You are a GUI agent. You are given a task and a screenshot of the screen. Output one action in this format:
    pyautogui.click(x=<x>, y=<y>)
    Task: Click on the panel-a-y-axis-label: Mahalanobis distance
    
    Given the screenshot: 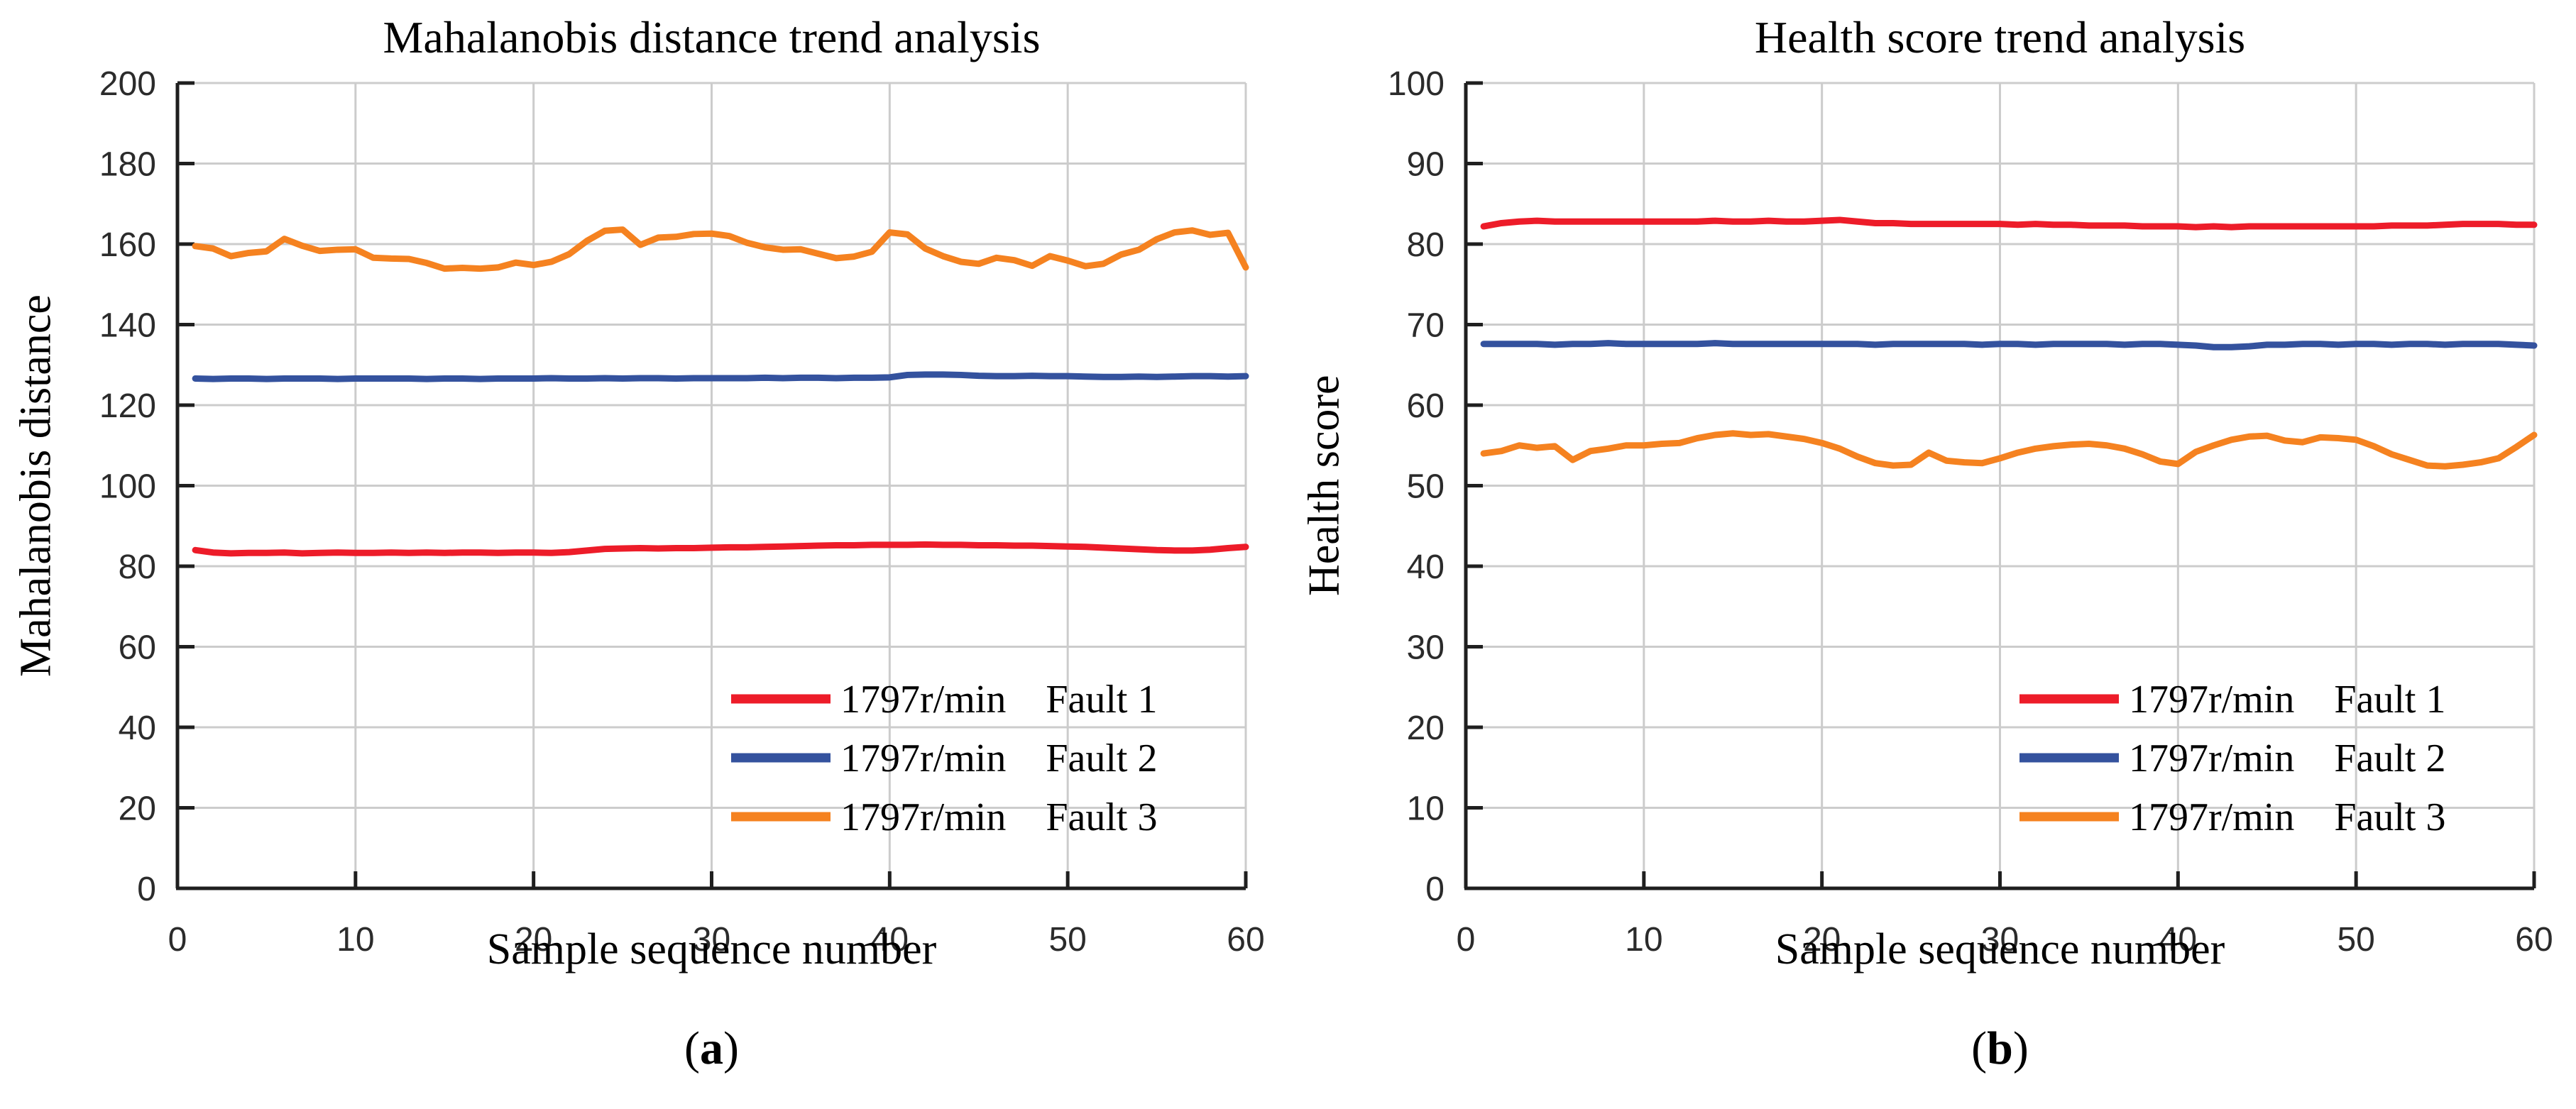 What is the action you would take?
    pyautogui.click(x=35, y=486)
    